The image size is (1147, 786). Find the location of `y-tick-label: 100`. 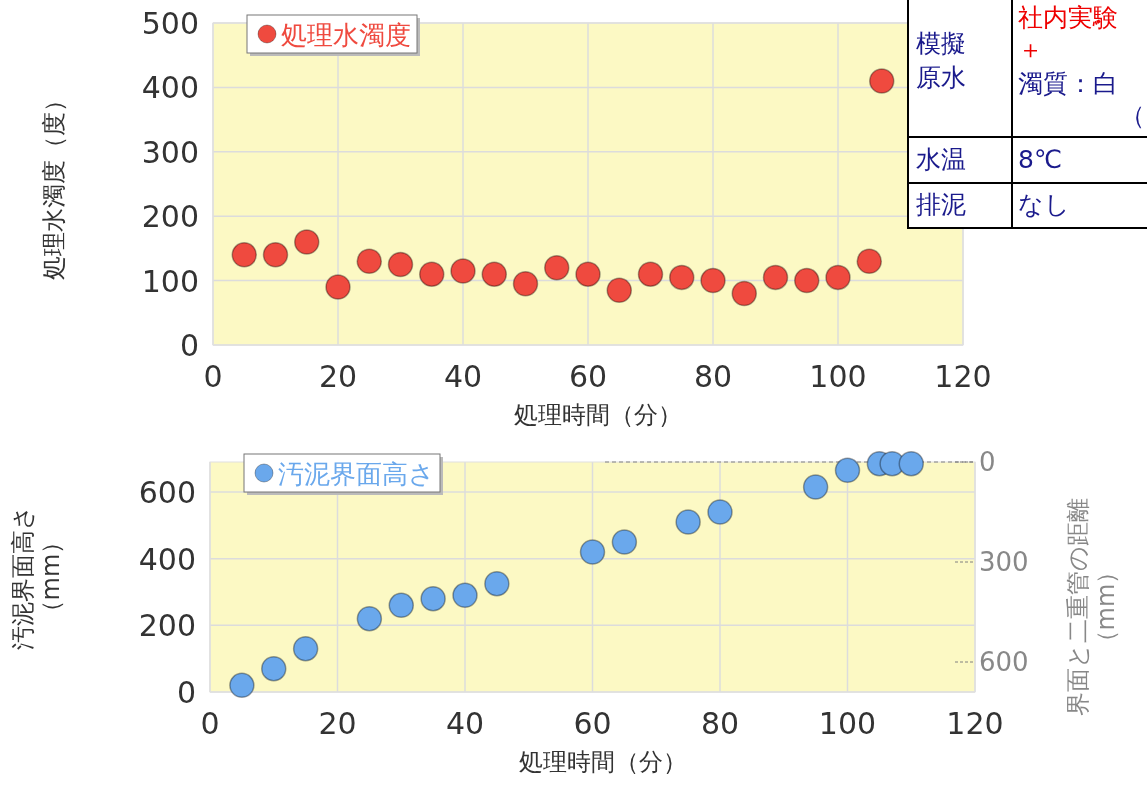

y-tick-label: 100 is located at coordinates (170, 281).